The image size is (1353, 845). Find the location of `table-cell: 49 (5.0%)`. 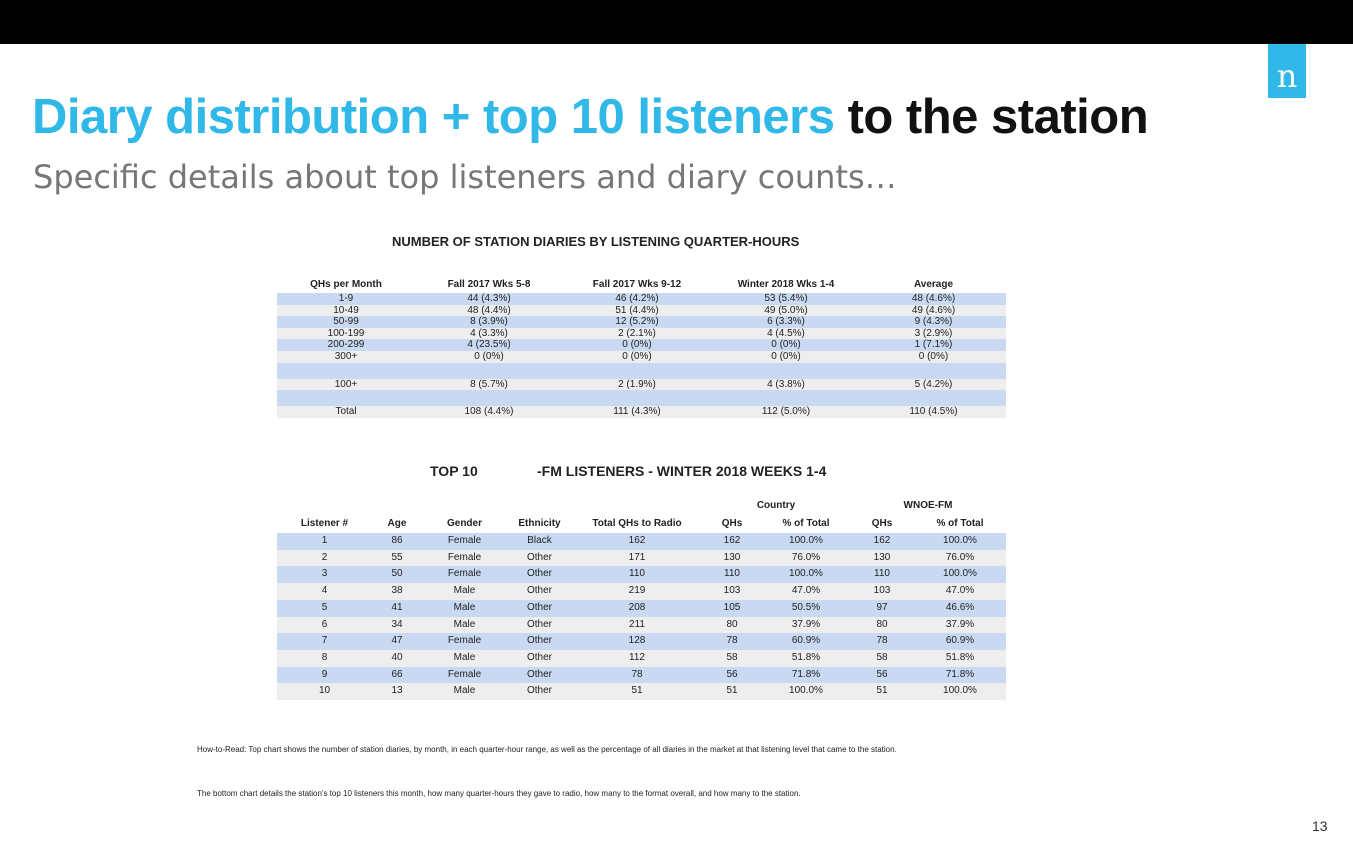

table-cell: 49 (5.0%) is located at coordinates (786, 310).